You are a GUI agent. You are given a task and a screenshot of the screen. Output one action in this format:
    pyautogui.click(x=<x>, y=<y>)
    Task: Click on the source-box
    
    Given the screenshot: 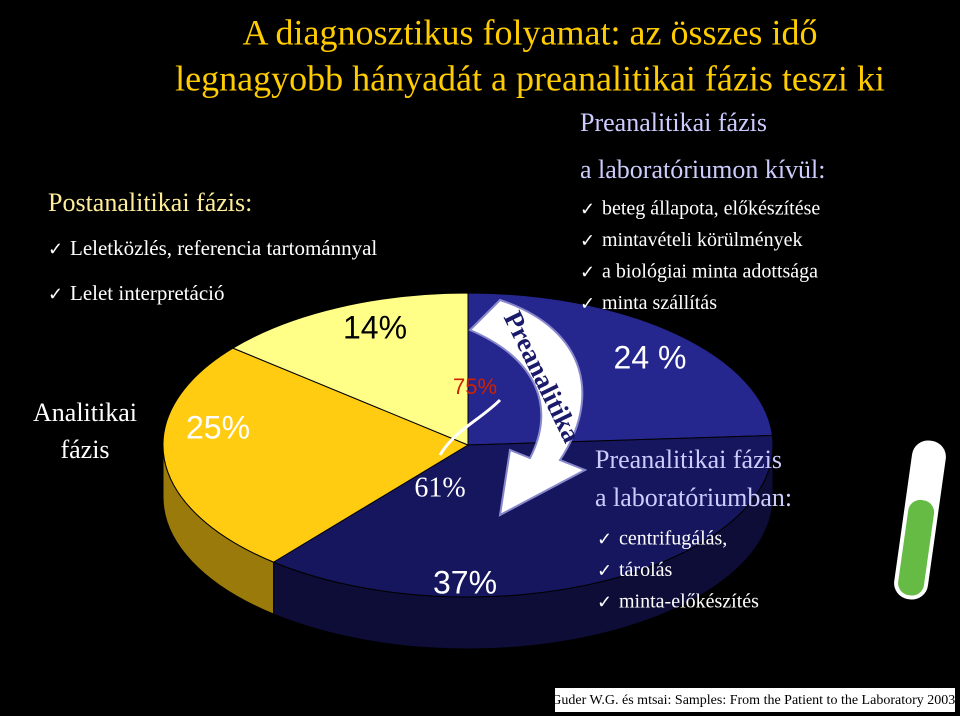 What is the action you would take?
    pyautogui.click(x=755, y=700)
    